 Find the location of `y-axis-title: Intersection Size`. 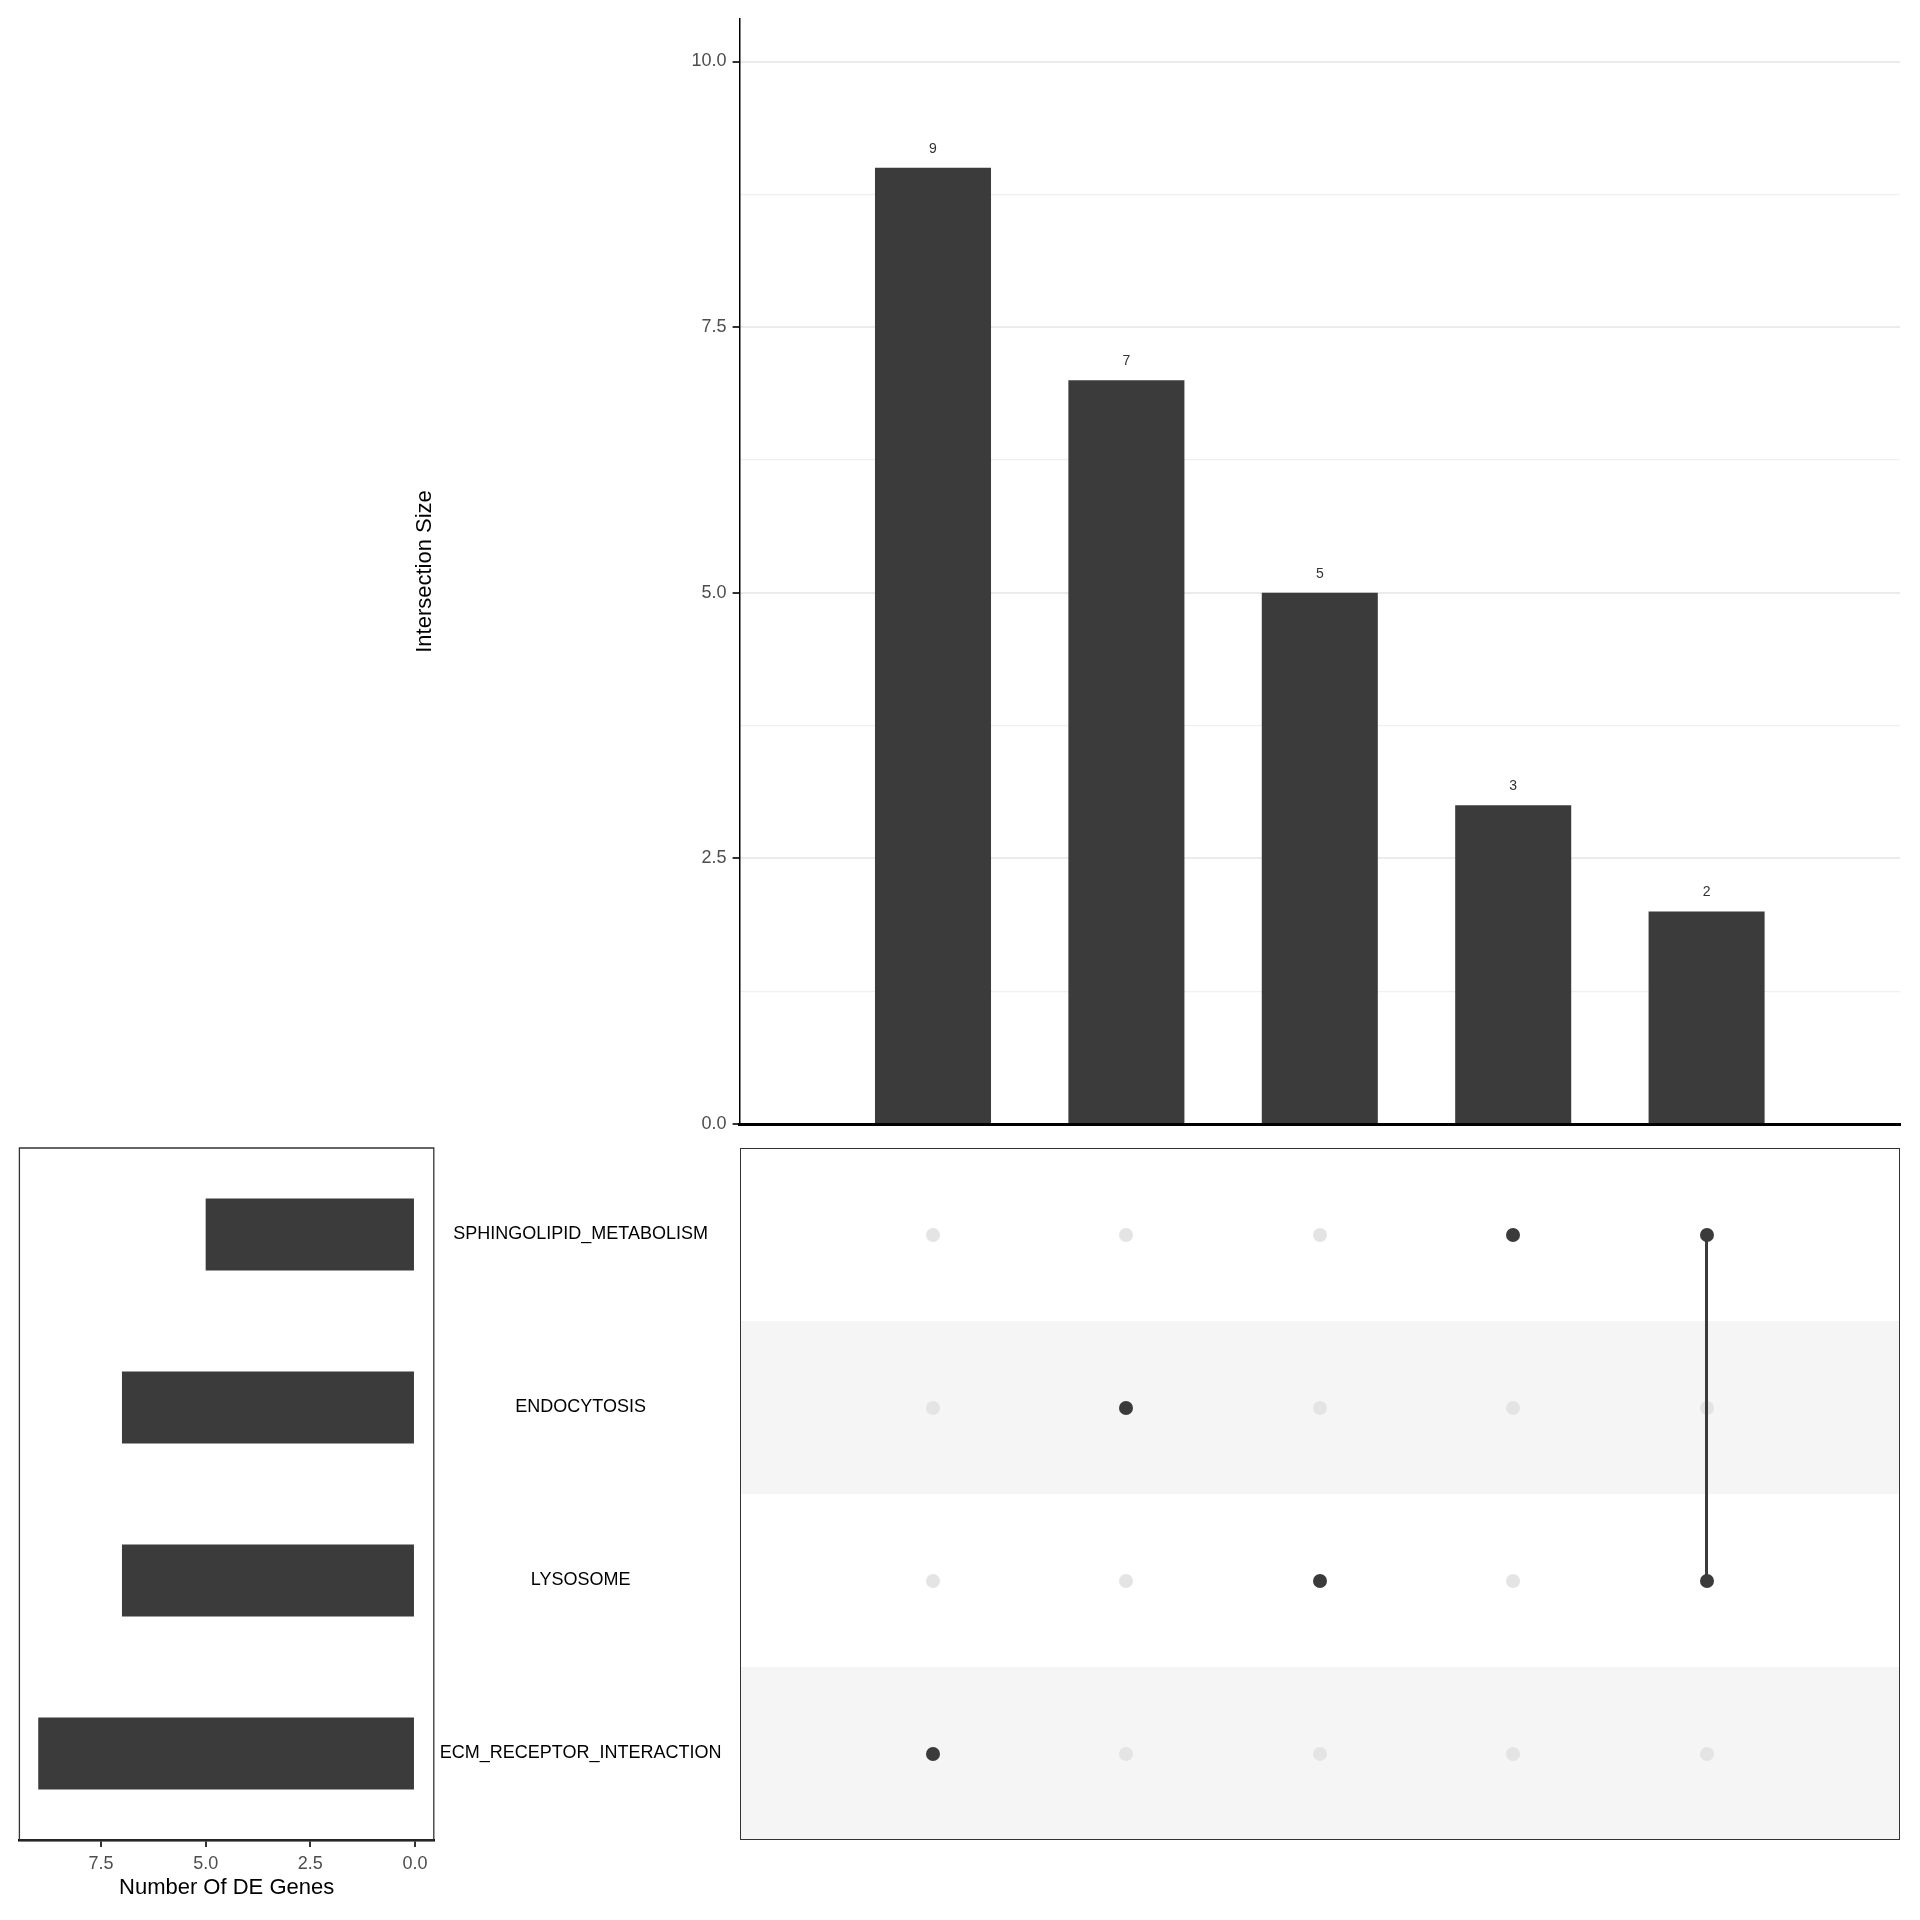

y-axis-title: Intersection Size is located at coordinates (424, 571).